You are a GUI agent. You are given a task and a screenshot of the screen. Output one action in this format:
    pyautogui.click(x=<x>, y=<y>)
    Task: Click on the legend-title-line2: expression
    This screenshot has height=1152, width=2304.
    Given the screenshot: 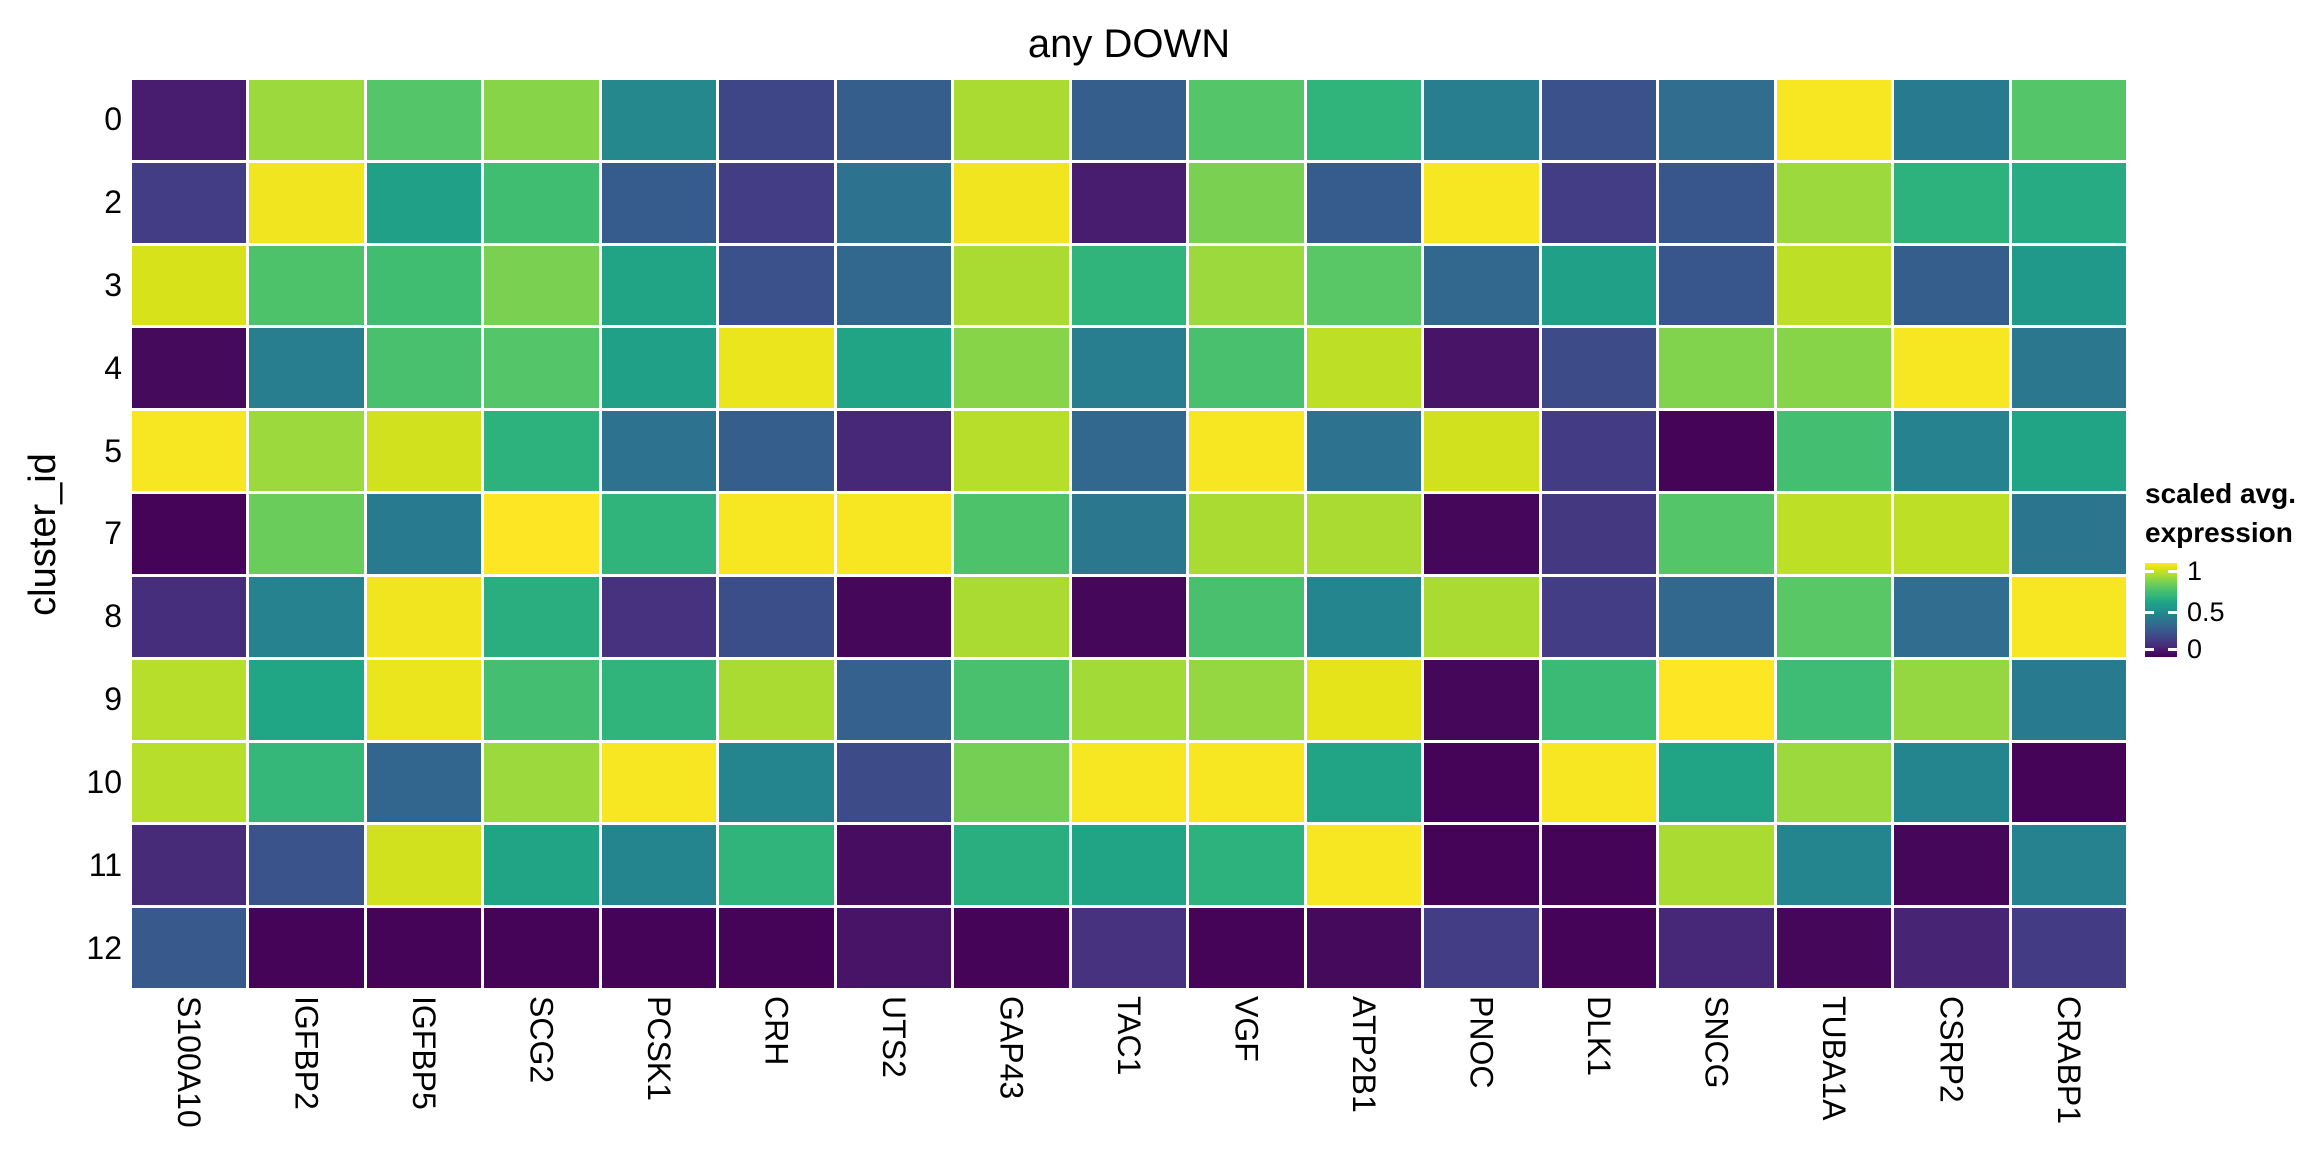 What is the action you would take?
    pyautogui.click(x=2219, y=532)
    